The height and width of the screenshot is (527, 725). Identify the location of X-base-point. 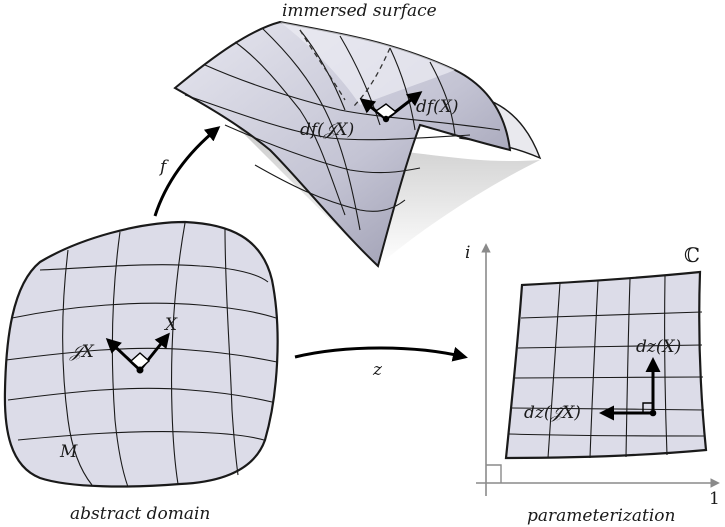
(140, 370).